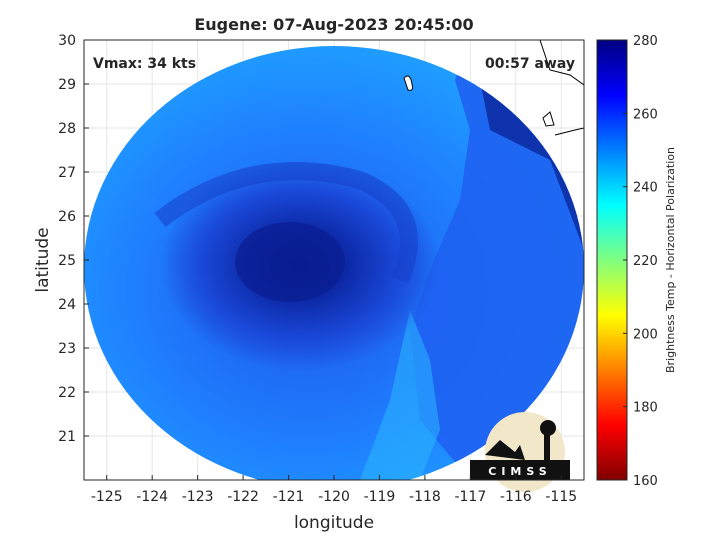 The image size is (720, 540). I want to click on island-outline, so click(408, 83).